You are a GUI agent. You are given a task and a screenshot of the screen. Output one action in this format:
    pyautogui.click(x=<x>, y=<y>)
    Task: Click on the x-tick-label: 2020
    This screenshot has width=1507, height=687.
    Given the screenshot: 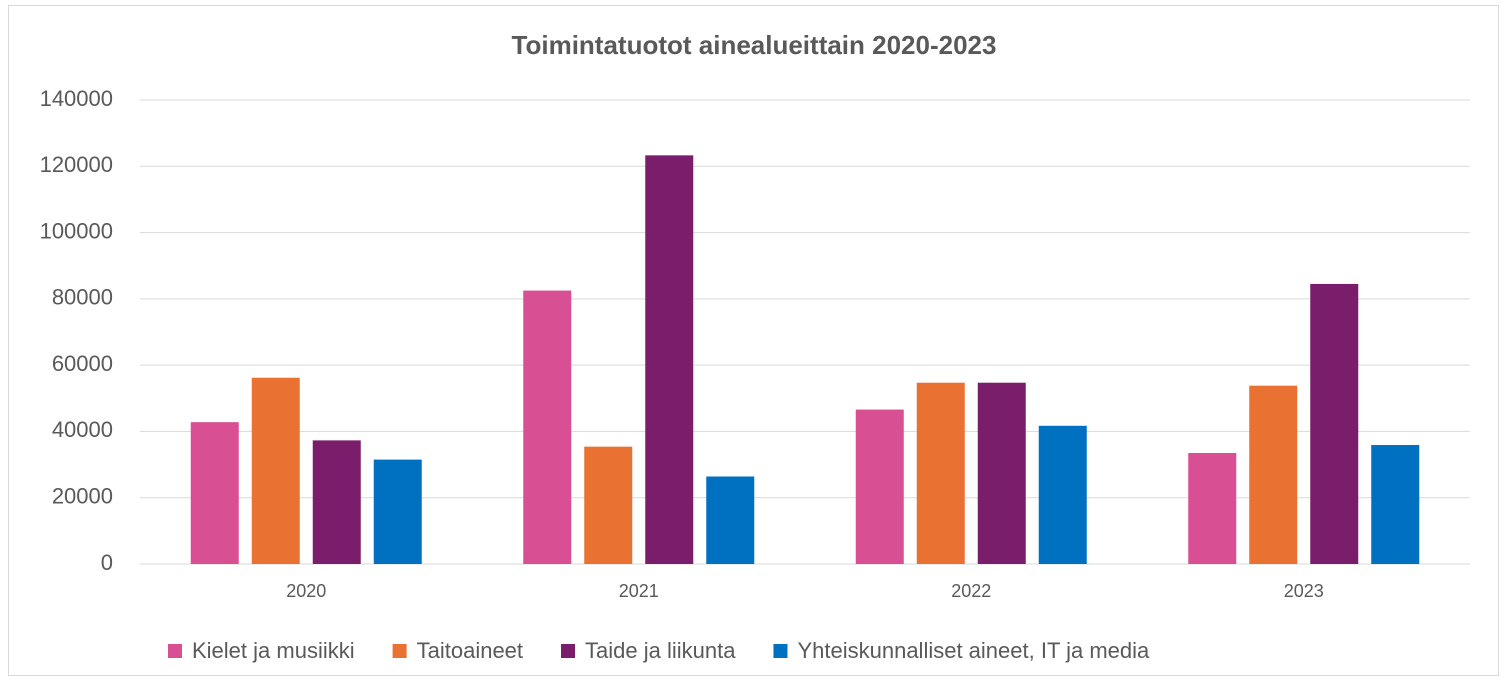 What is the action you would take?
    pyautogui.click(x=306, y=591)
    